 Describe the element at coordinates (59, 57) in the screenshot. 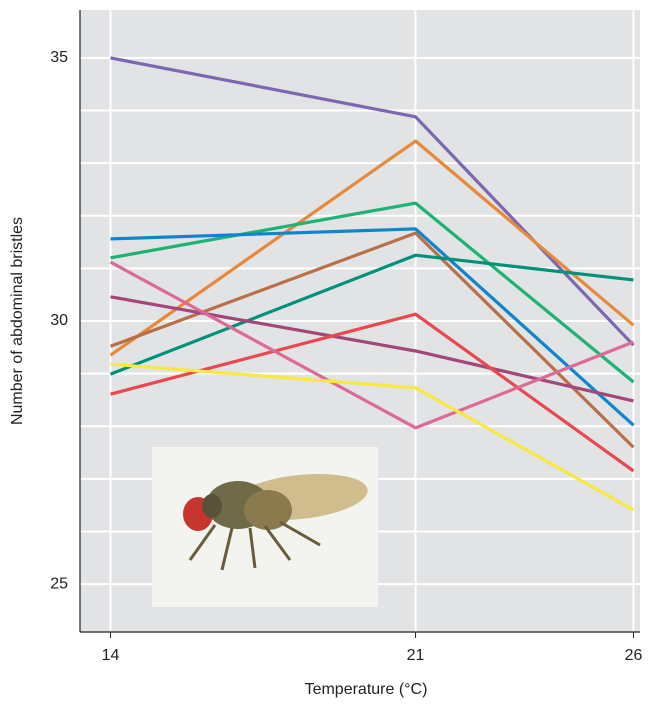

I see `y-tick-label: 35` at that location.